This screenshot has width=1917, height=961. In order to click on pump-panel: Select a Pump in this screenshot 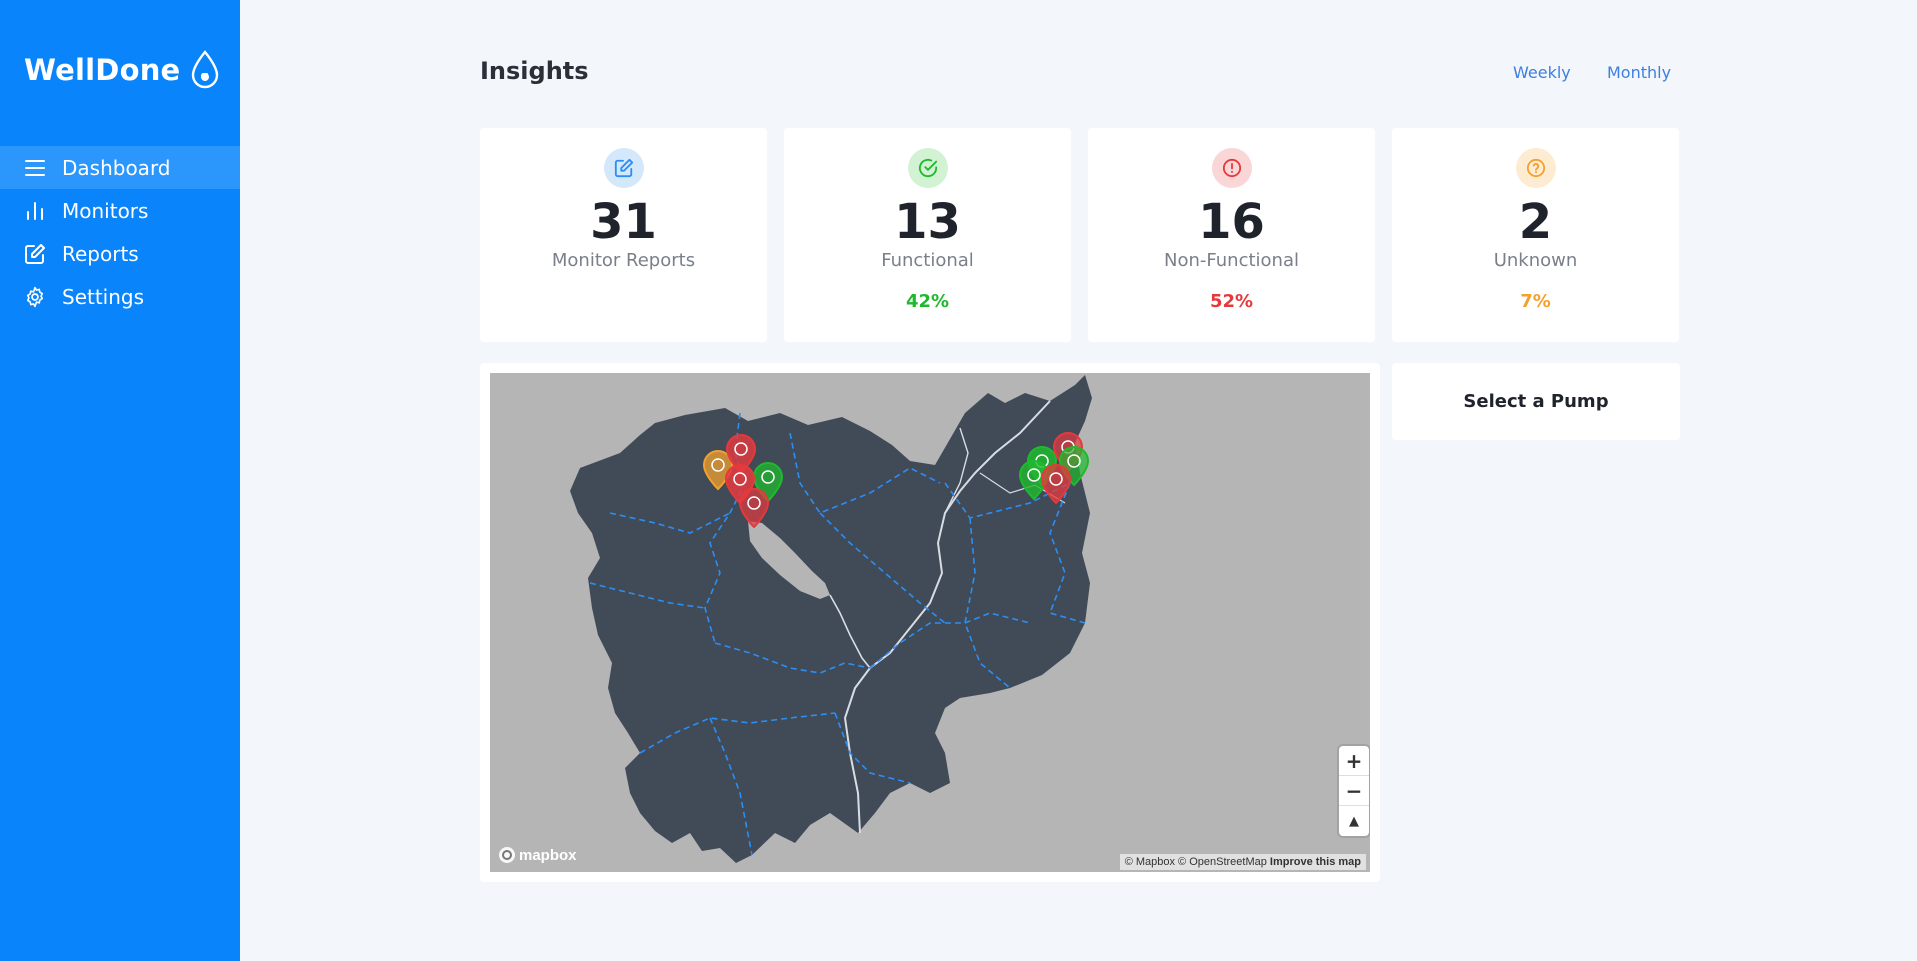, I will do `click(1536, 401)`.